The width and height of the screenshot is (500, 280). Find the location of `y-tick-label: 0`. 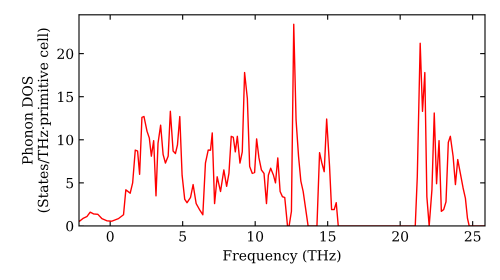

y-tick-label: 0 is located at coordinates (70, 226).